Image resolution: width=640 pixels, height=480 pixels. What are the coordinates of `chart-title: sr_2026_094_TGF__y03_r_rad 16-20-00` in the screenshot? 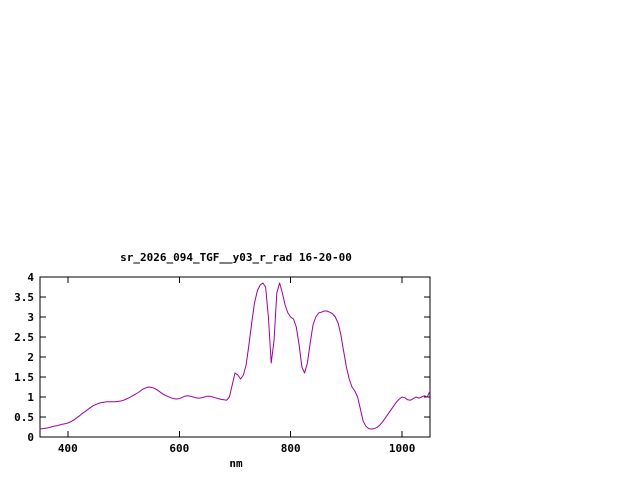 It's located at (236, 257).